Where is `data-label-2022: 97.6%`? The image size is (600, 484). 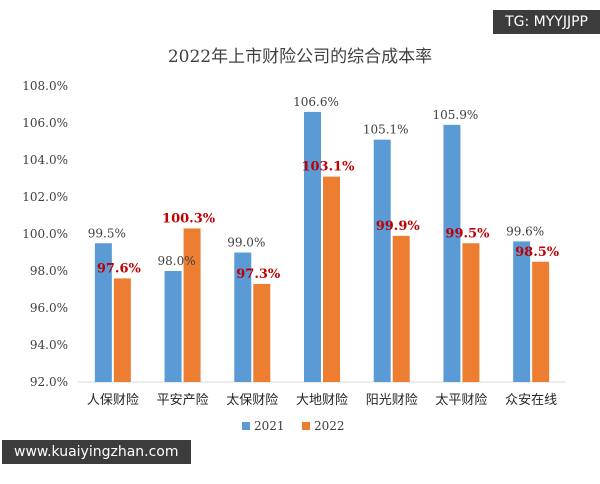
data-label-2022: 97.6% is located at coordinates (119, 268).